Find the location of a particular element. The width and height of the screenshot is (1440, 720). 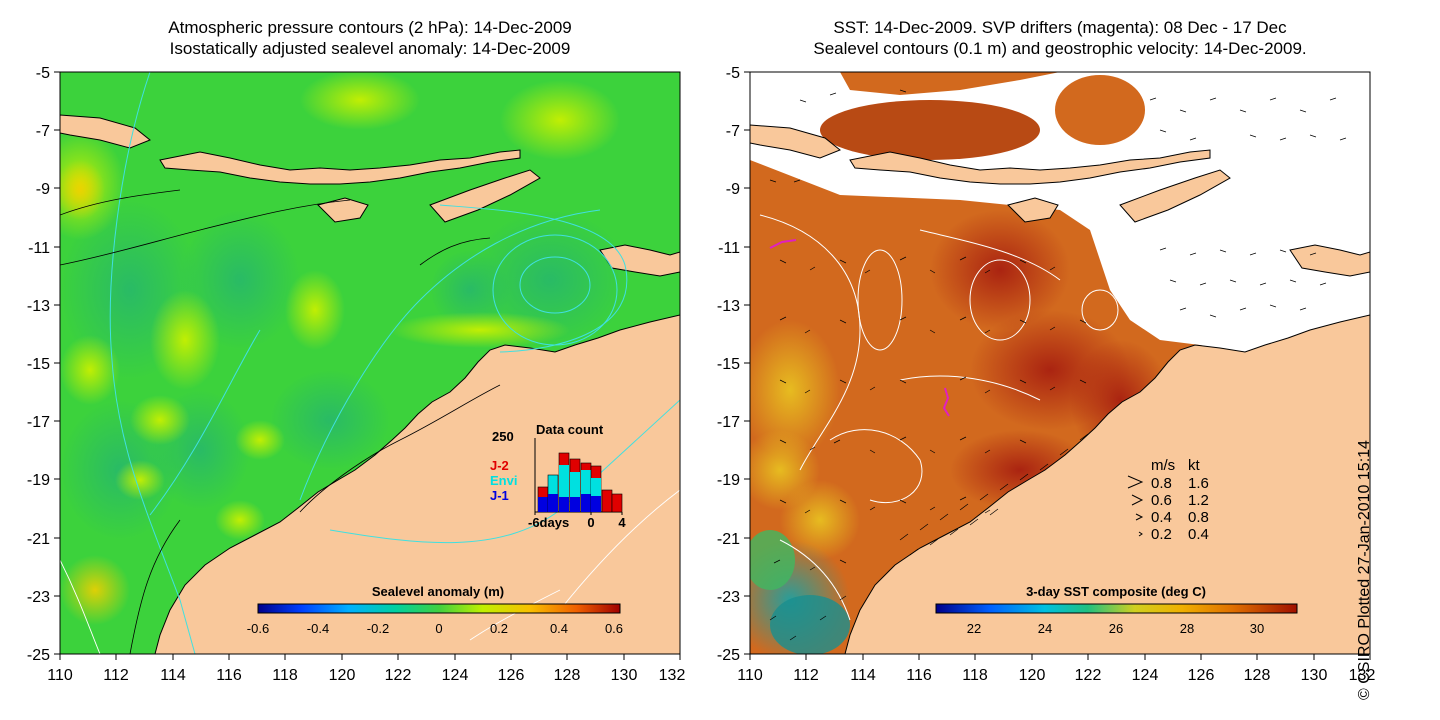

speed-legend-kt: 1.6 is located at coordinates (1198, 483).